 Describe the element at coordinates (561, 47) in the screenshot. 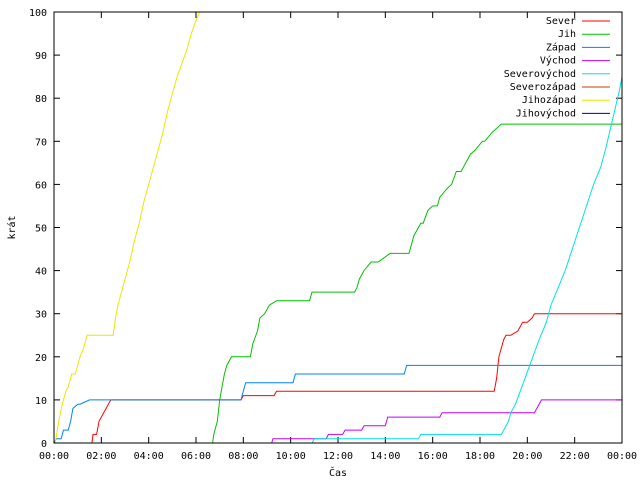

I see `legend-label-2: Západ` at that location.